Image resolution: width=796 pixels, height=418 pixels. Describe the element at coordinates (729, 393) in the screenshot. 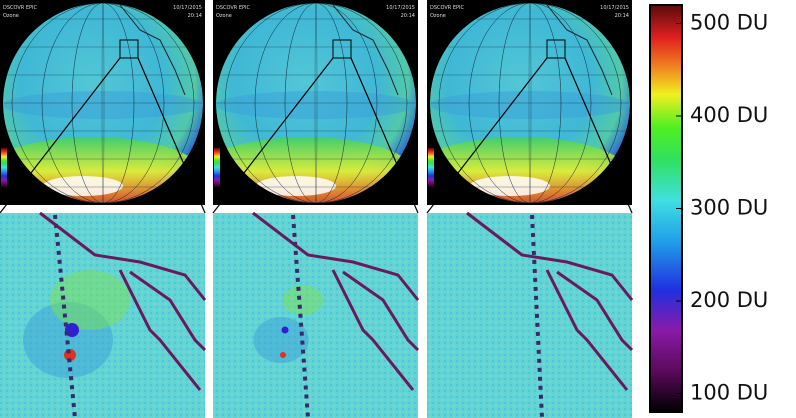

I see `colorbar-label: 100 DU` at that location.